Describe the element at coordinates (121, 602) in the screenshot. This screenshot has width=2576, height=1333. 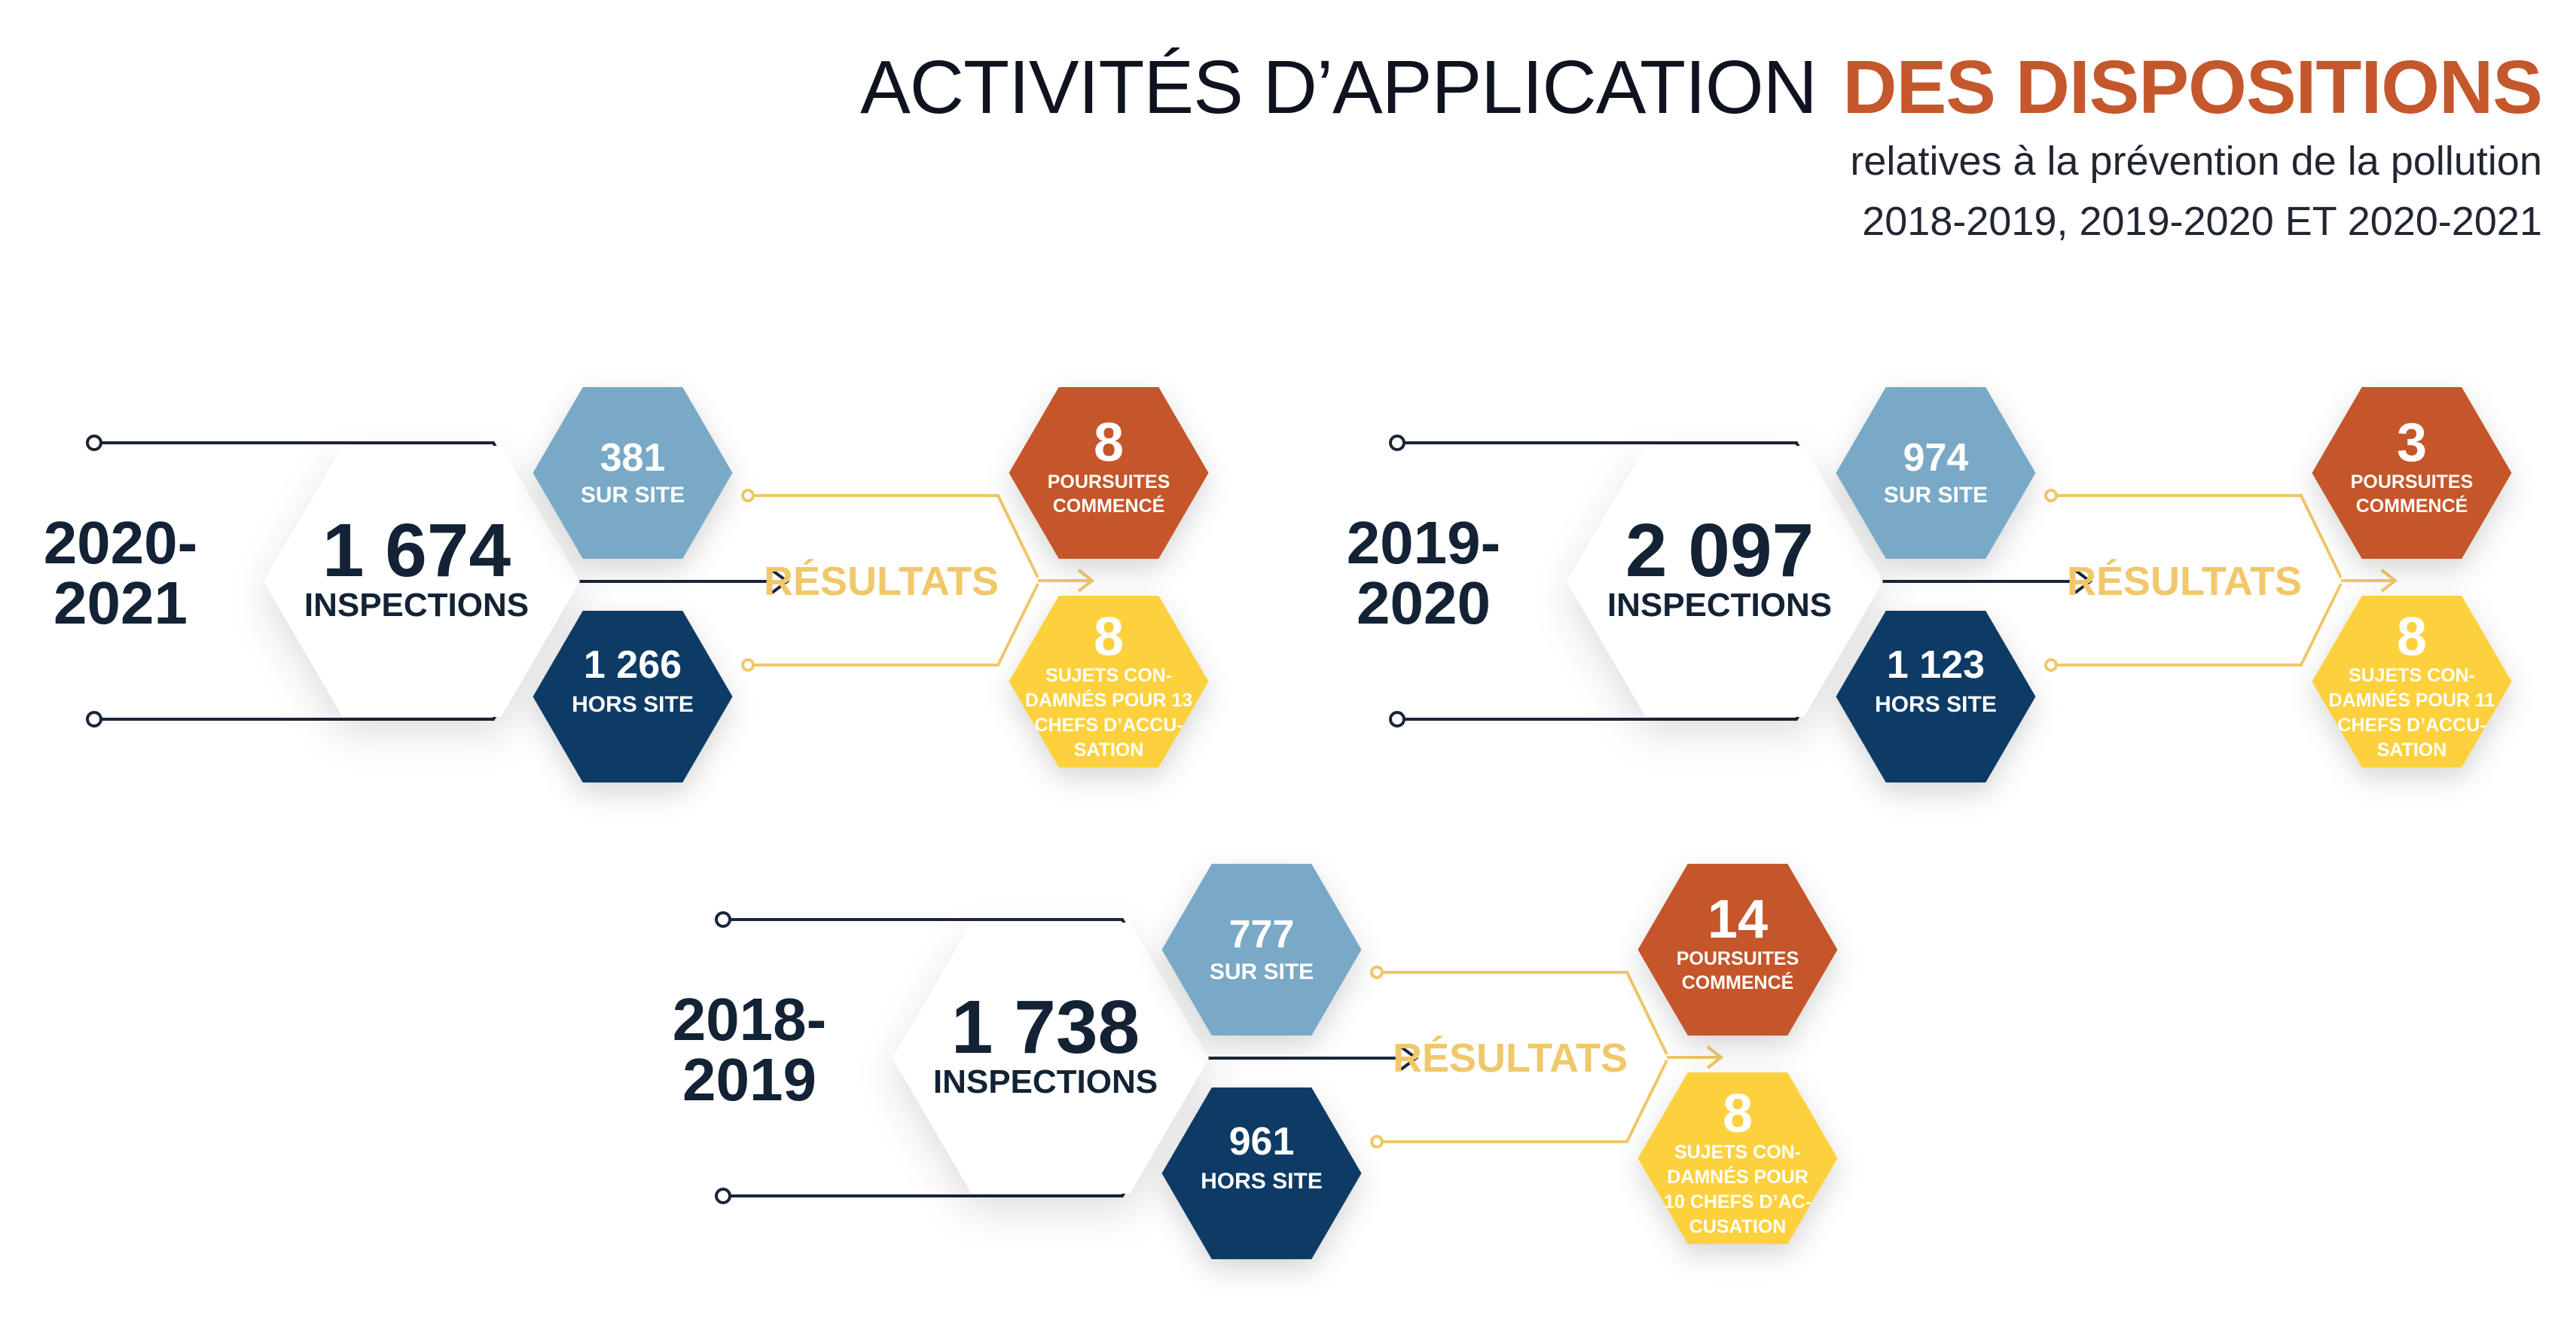
I see `year-line-2: 2021` at that location.